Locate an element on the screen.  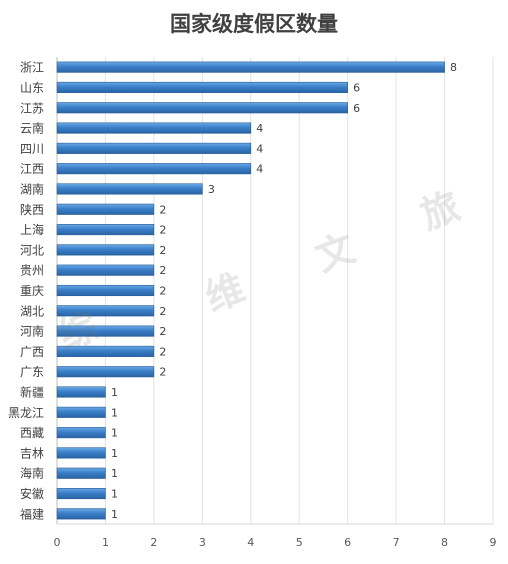
category-label: 吉林 is located at coordinates (32, 453).